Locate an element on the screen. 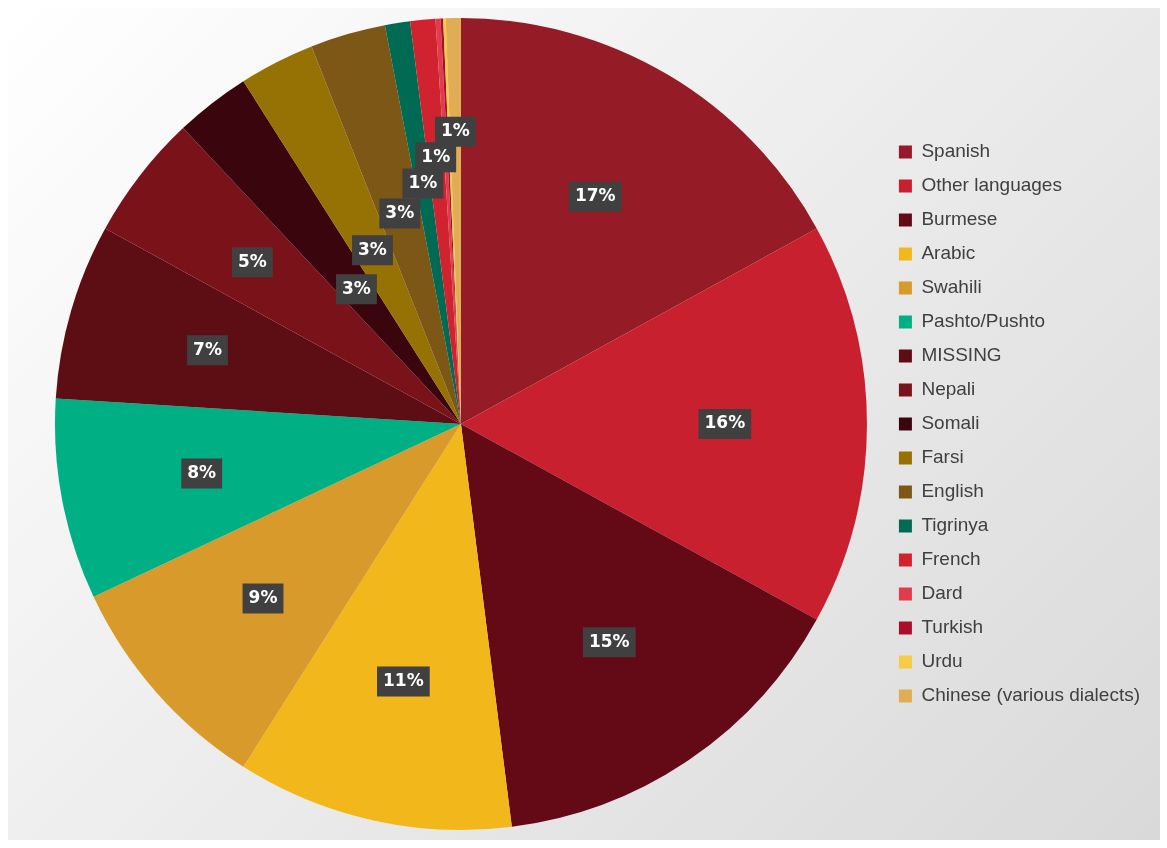 The width and height of the screenshot is (1167, 848). data-label: 17% is located at coordinates (595, 195).